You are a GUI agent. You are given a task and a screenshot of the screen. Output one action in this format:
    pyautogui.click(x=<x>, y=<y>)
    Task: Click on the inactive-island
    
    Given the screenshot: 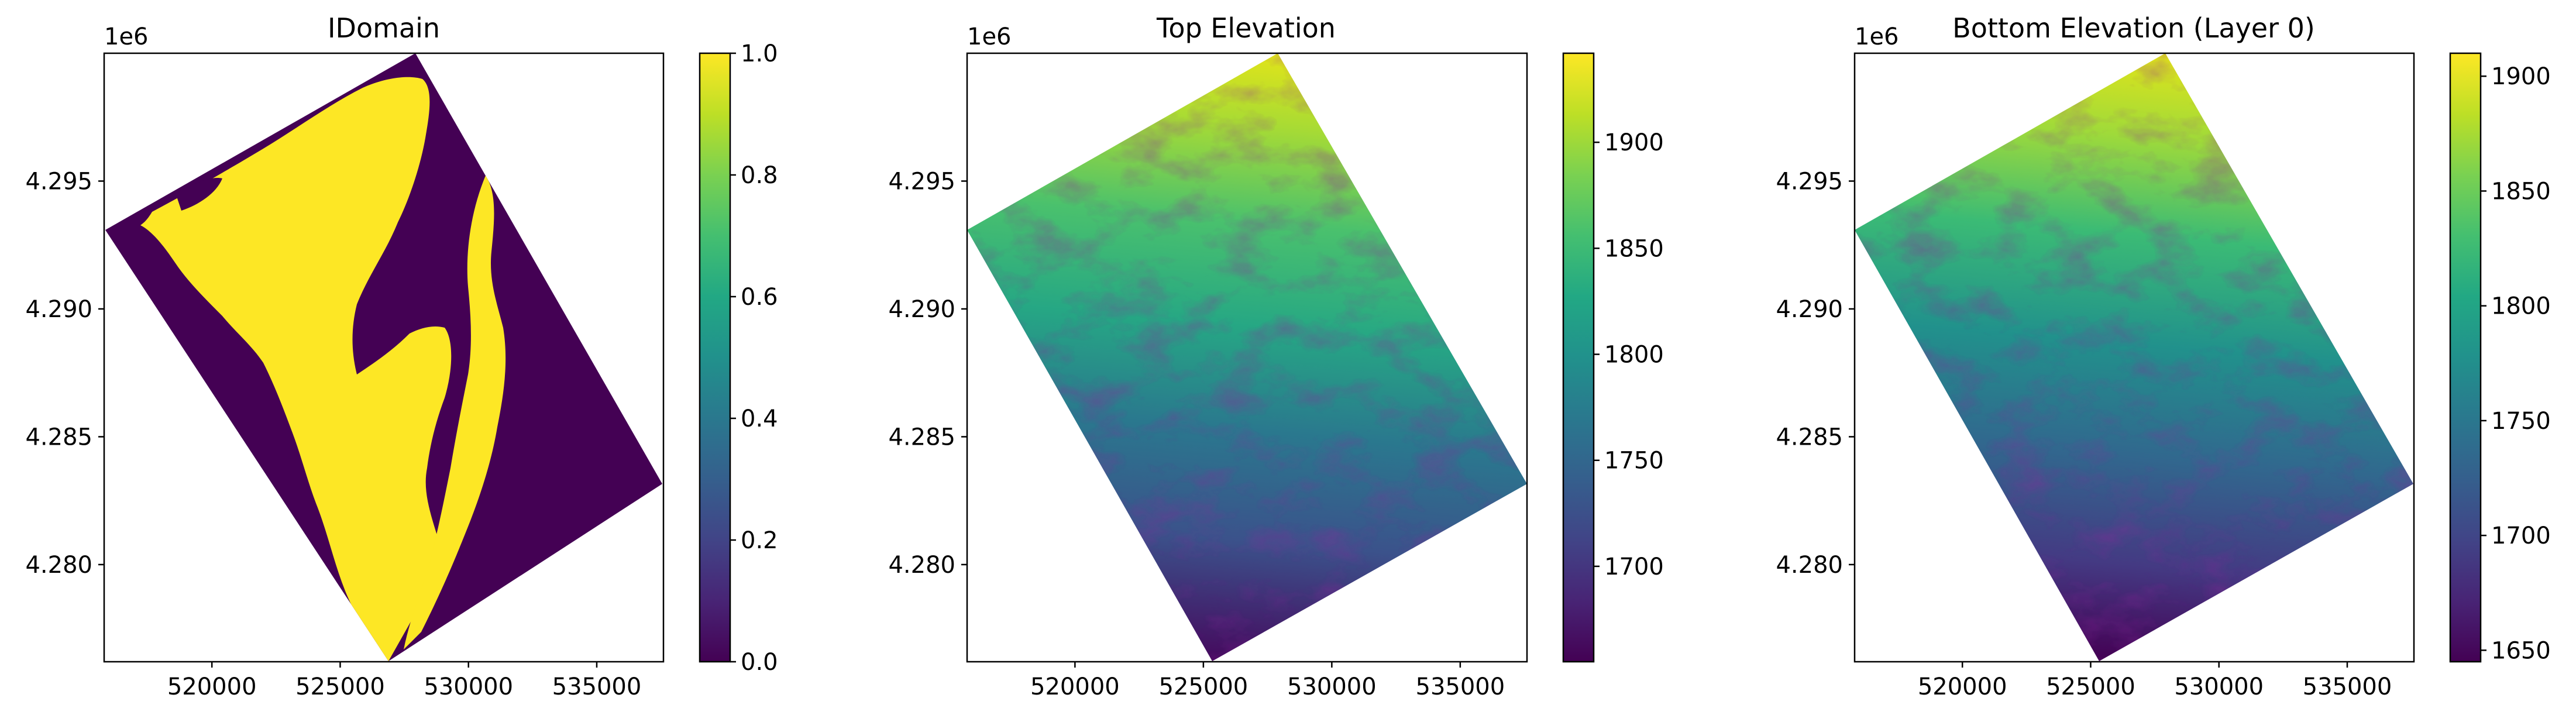 What is the action you would take?
    pyautogui.click(x=199, y=194)
    